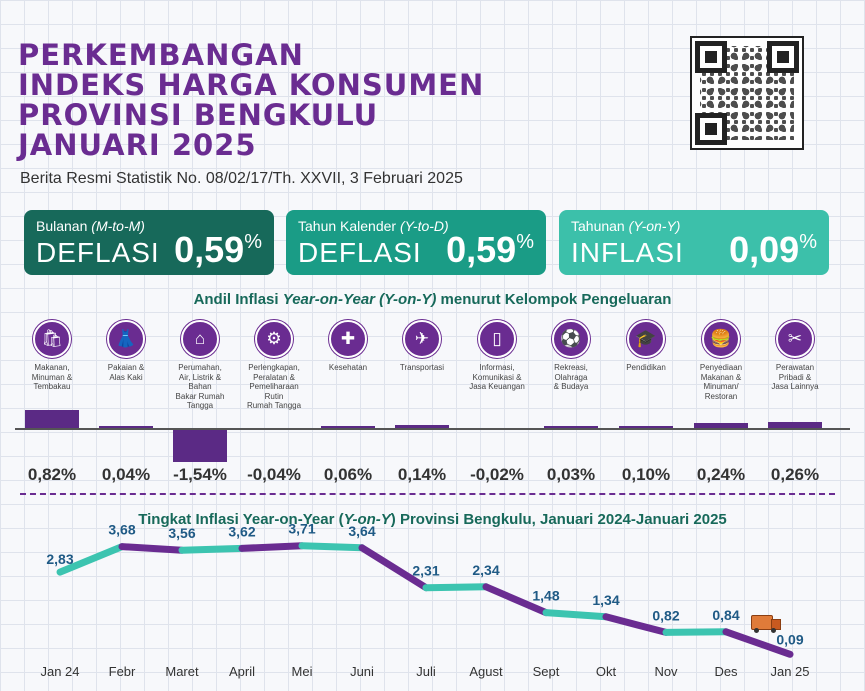 The width and height of the screenshot is (865, 691). I want to click on title-line: JANUARI 2025, so click(137, 145).